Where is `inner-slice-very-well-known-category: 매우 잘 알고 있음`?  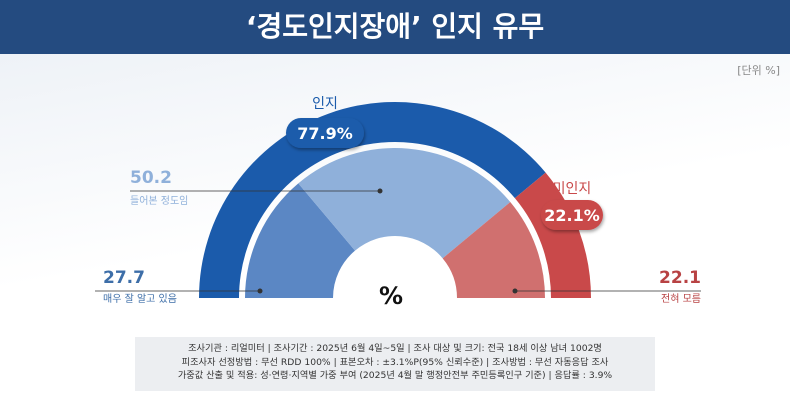 inner-slice-very-well-known-category: 매우 잘 알고 있음 is located at coordinates (140, 299).